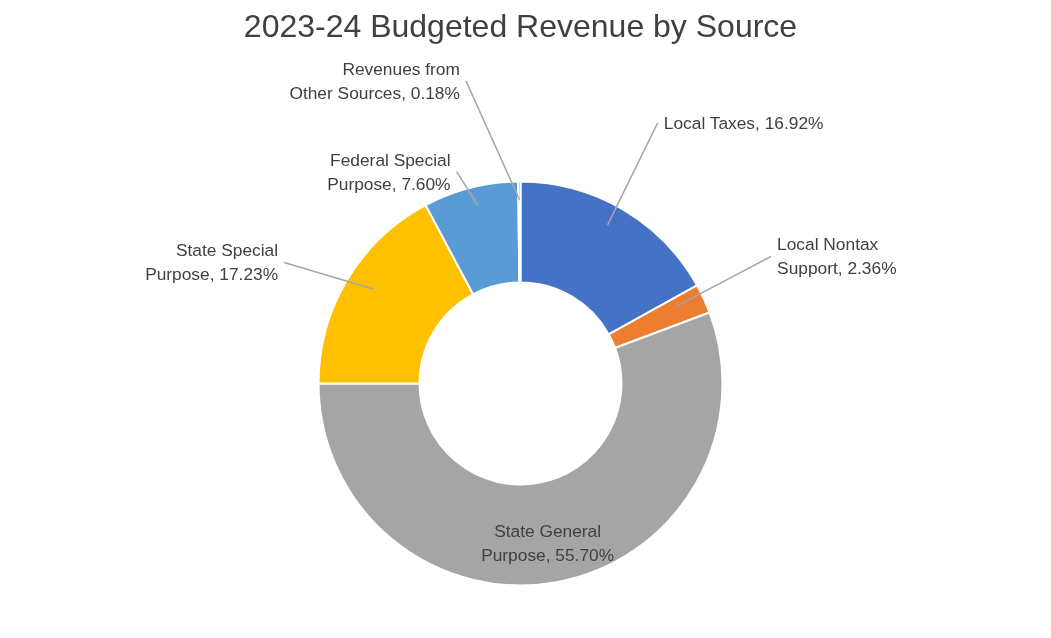 This screenshot has width=1051, height=638. Describe the element at coordinates (548, 542) in the screenshot. I see `slice-label: State General Purpose, 55.70%` at that location.